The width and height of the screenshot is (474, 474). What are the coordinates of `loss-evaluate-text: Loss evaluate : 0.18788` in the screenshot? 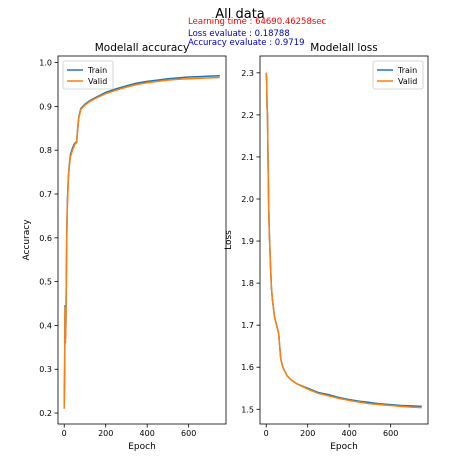 It's located at (239, 34).